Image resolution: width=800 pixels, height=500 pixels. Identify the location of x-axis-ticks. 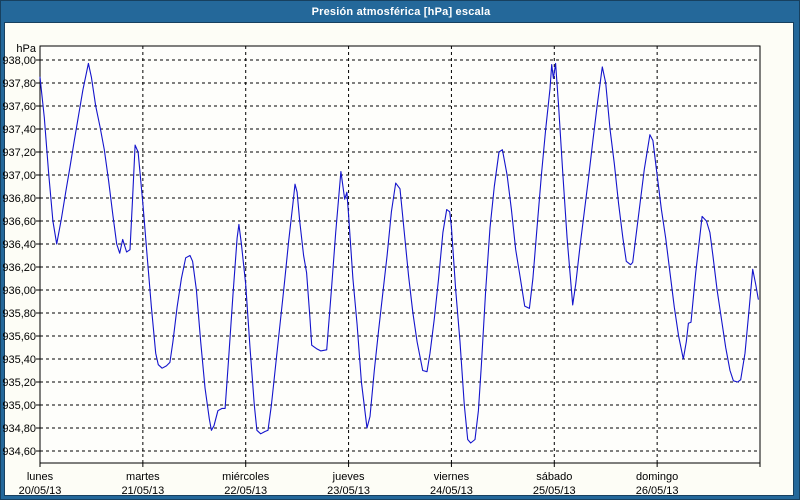
(400, 465).